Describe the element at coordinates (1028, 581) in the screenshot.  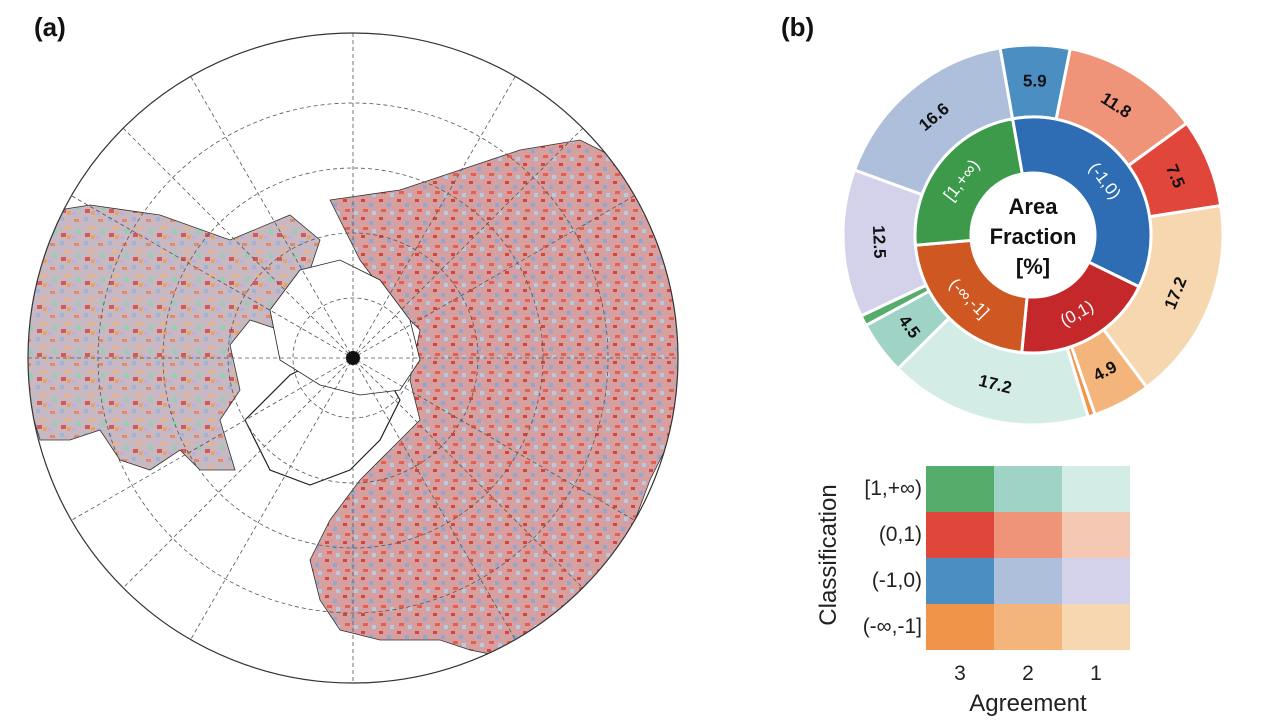
I see `heatmap-cell-1-0-agr2` at that location.